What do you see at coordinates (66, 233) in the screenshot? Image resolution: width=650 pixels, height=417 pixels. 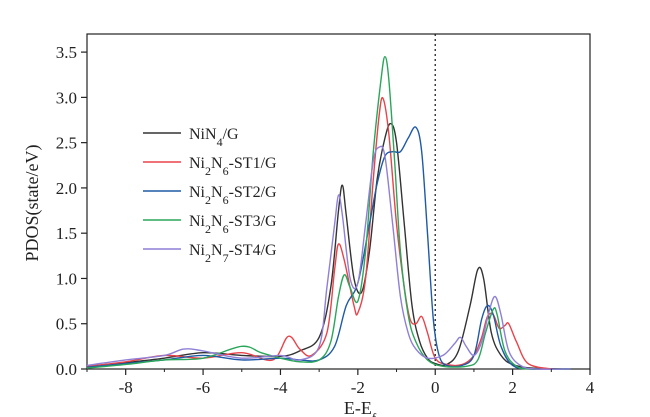 I see `y-tick-label: 1.5` at bounding box center [66, 233].